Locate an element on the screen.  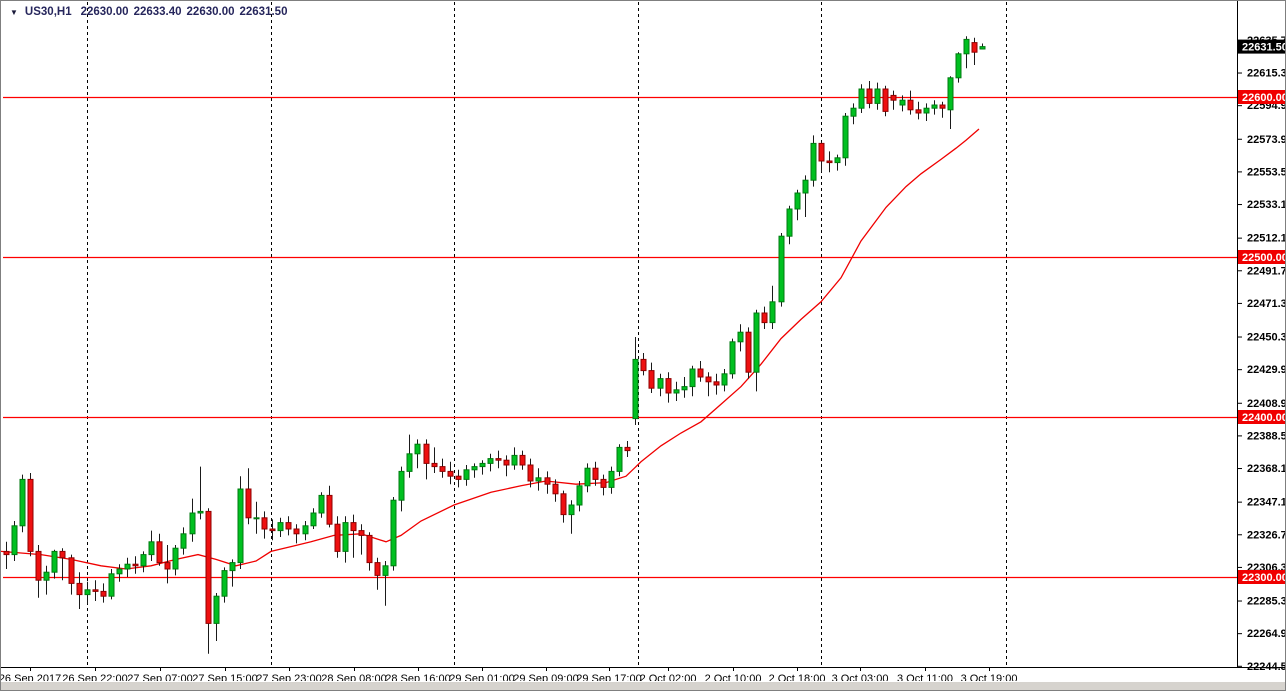
bar-open-value: 22630.00 is located at coordinates (104, 12).